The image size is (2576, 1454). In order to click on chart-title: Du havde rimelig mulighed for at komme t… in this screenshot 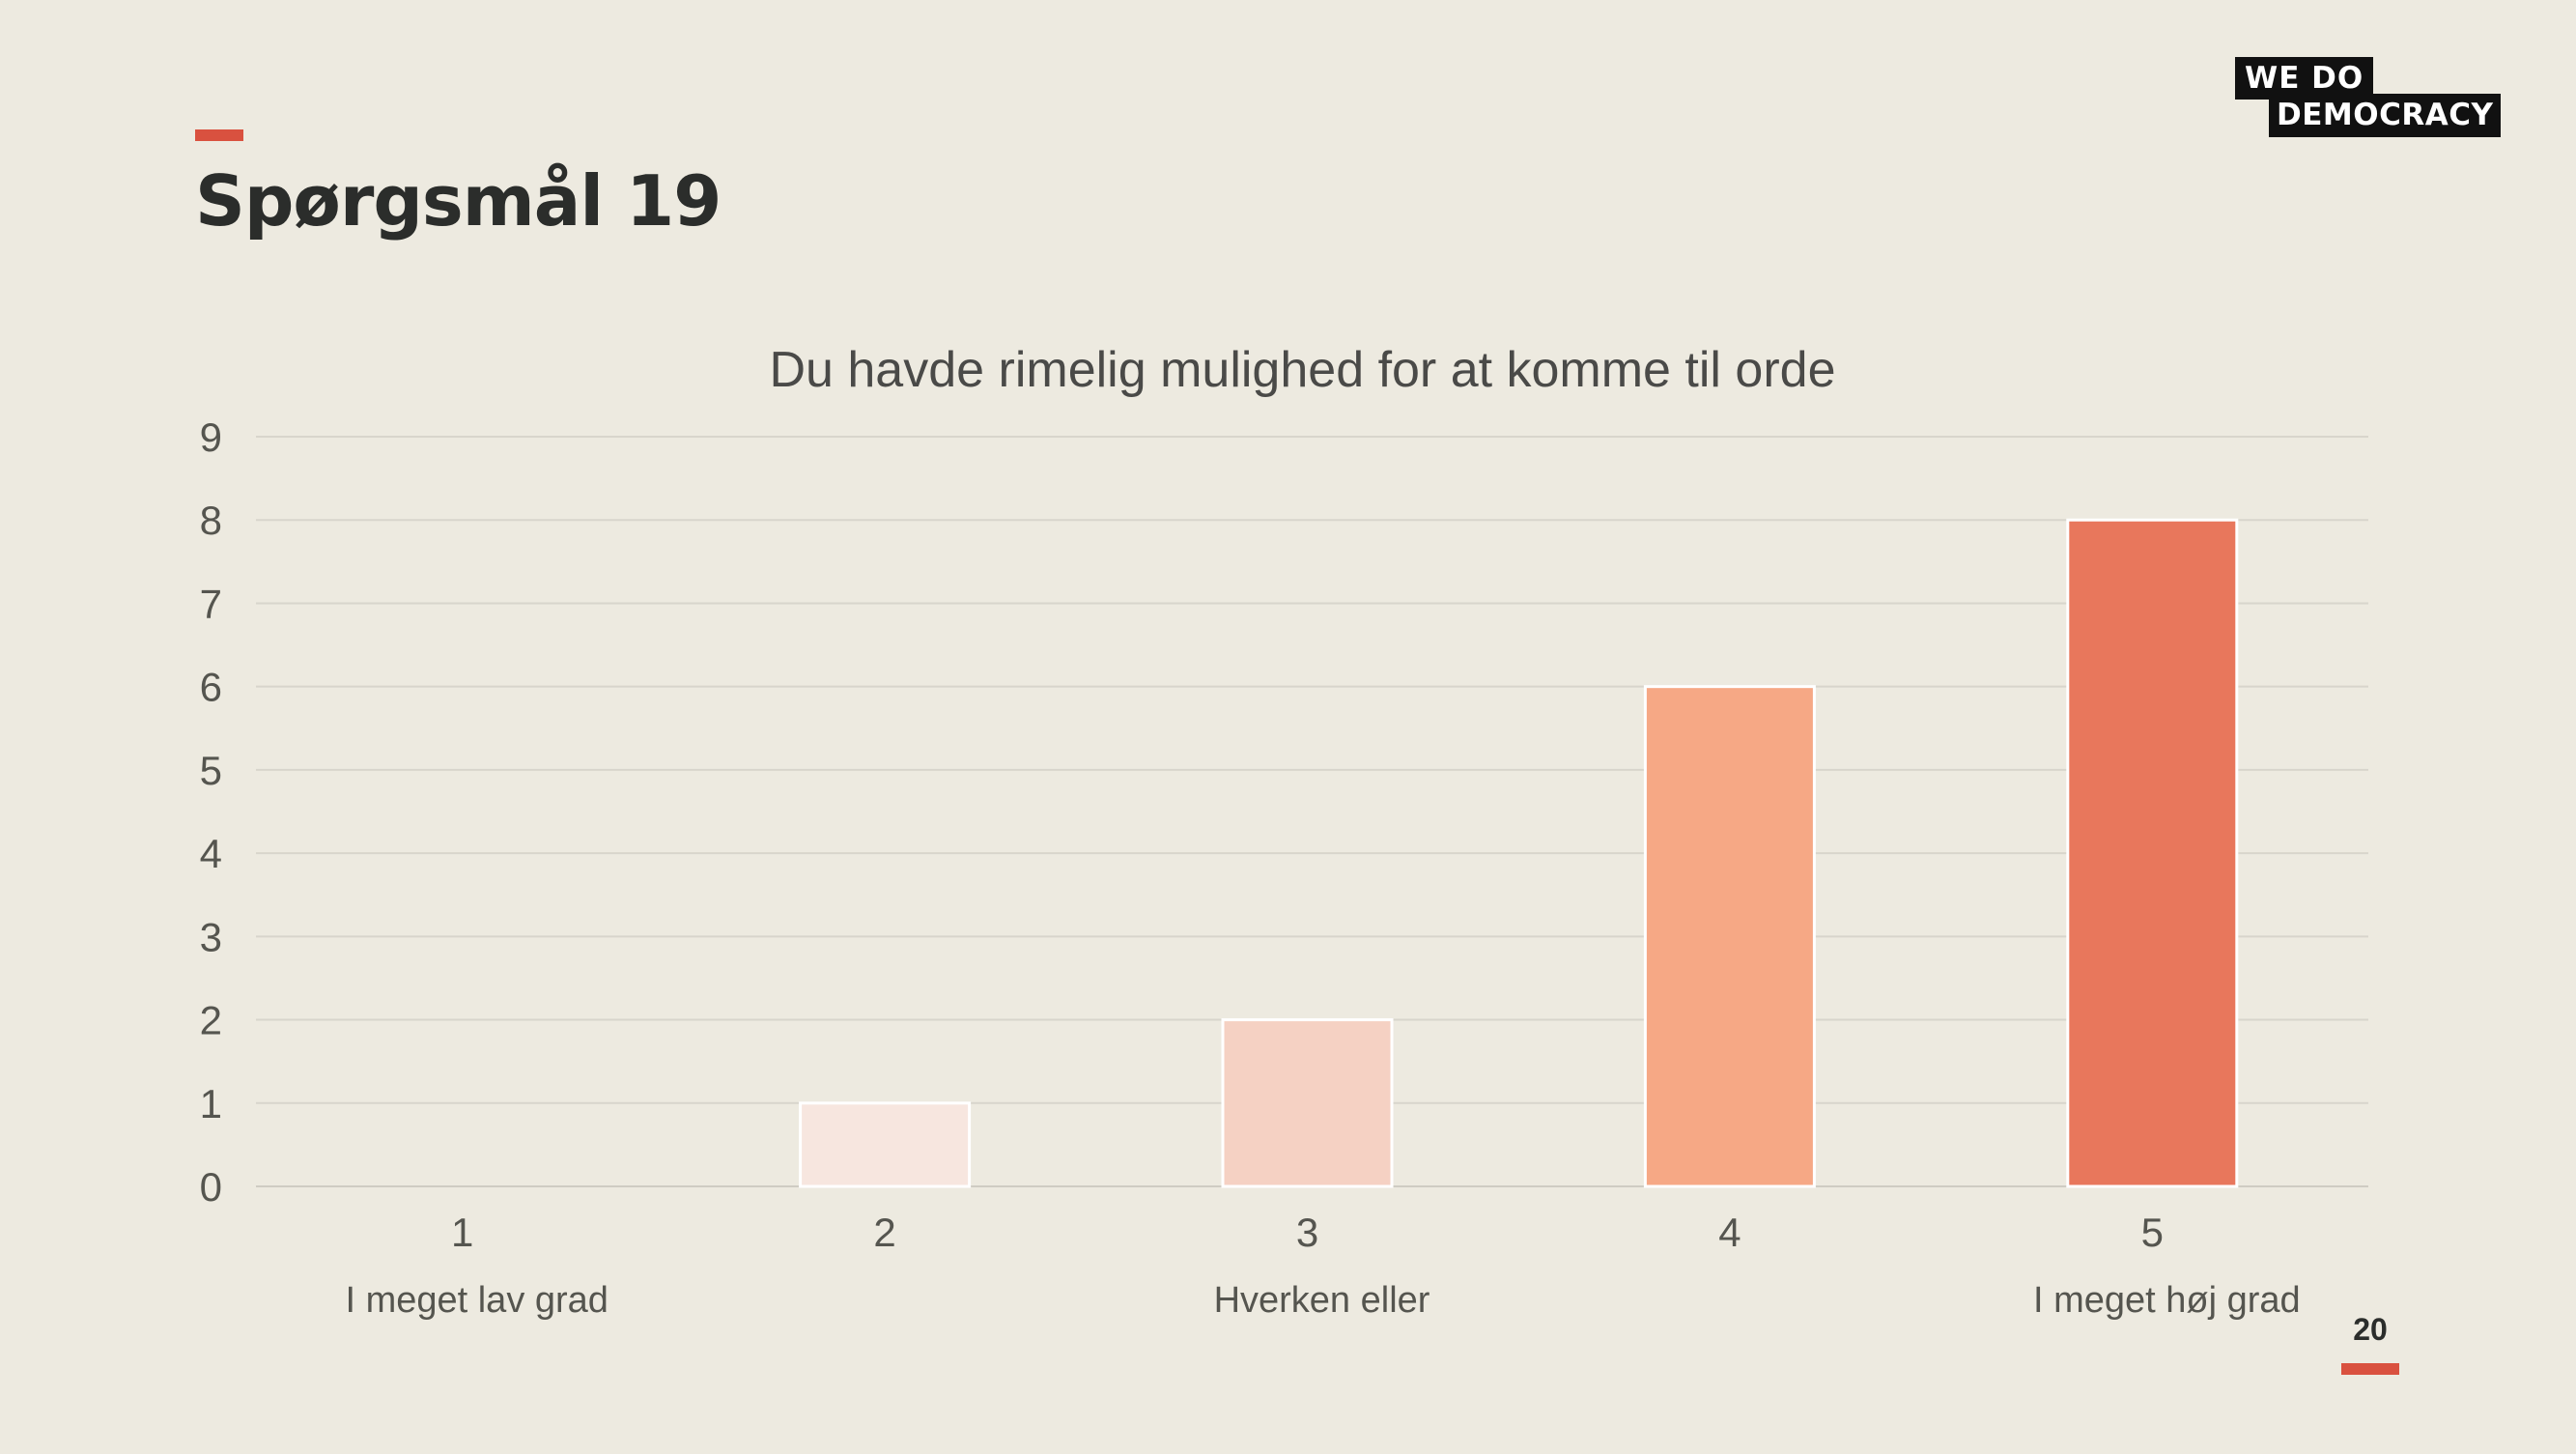, I will do `click(1302, 370)`.